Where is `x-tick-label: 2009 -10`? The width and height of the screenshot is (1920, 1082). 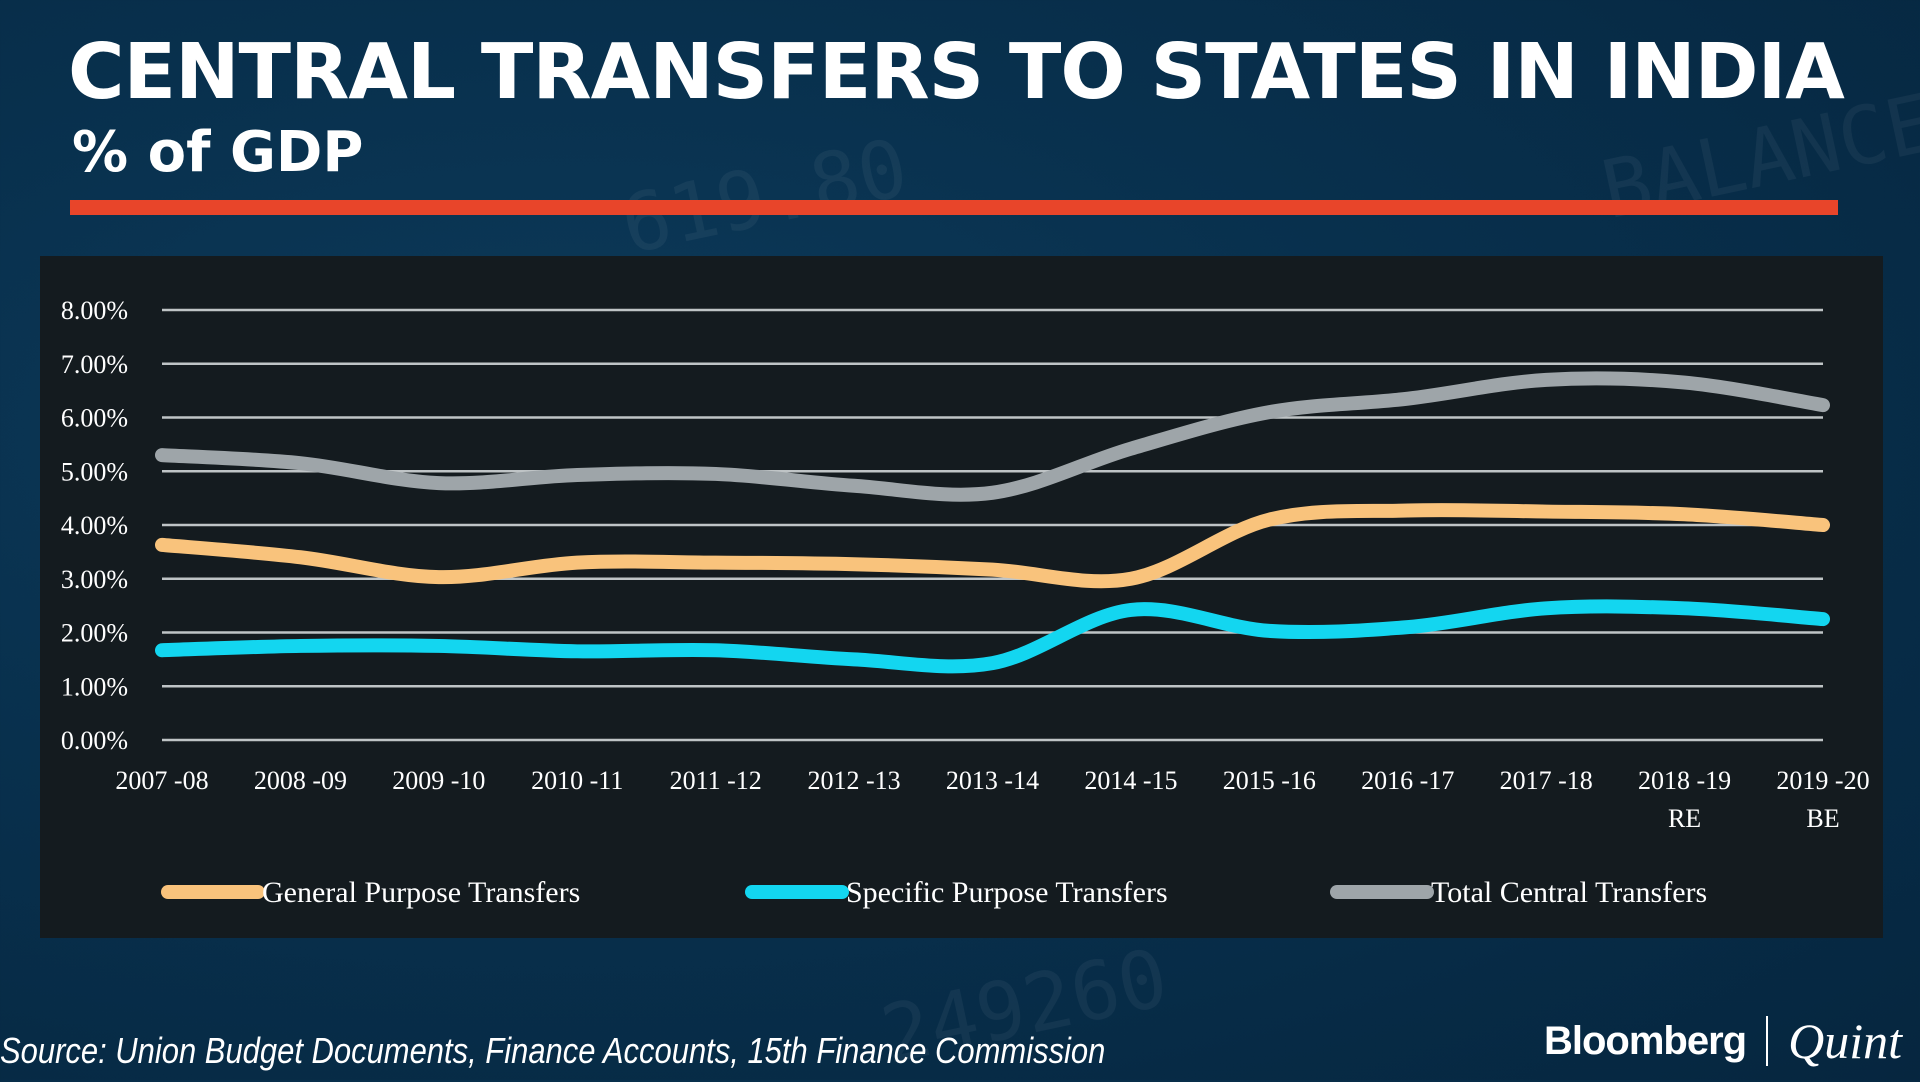 x-tick-label: 2009 -10 is located at coordinates (438, 780).